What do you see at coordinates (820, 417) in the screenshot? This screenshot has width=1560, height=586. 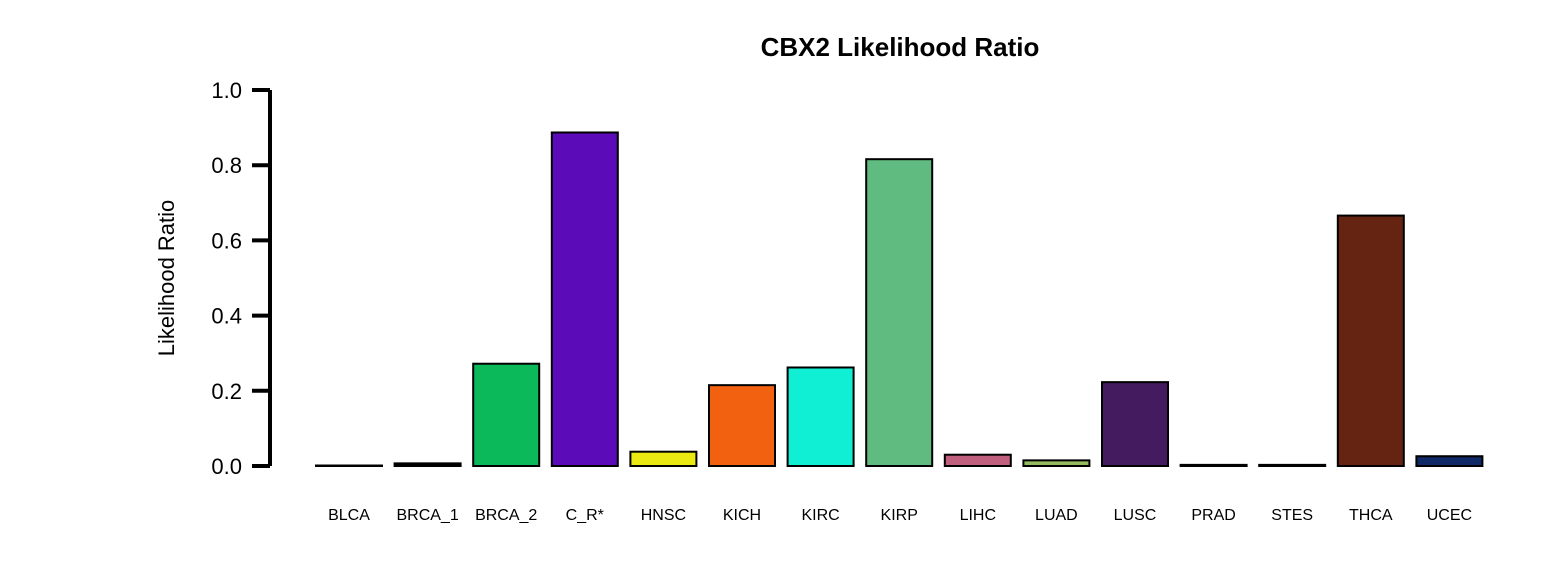 I see `bar-kirc` at bounding box center [820, 417].